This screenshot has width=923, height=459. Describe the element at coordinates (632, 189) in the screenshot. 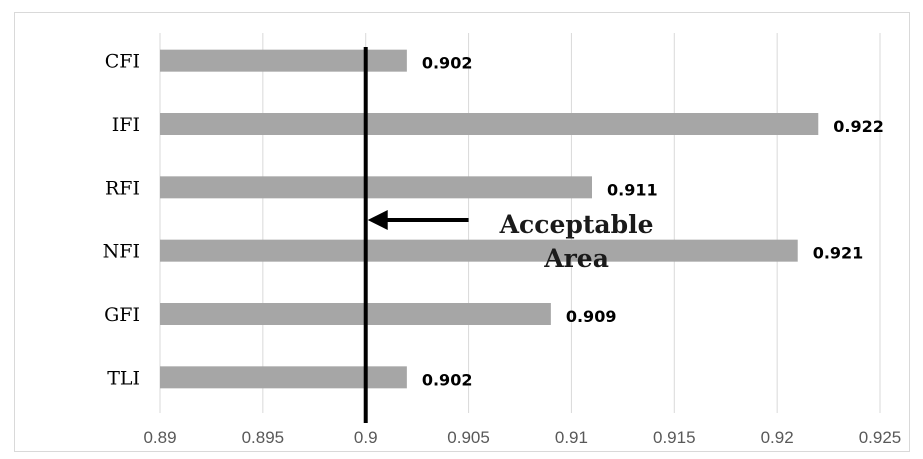

I see `data-label: 0.911` at that location.